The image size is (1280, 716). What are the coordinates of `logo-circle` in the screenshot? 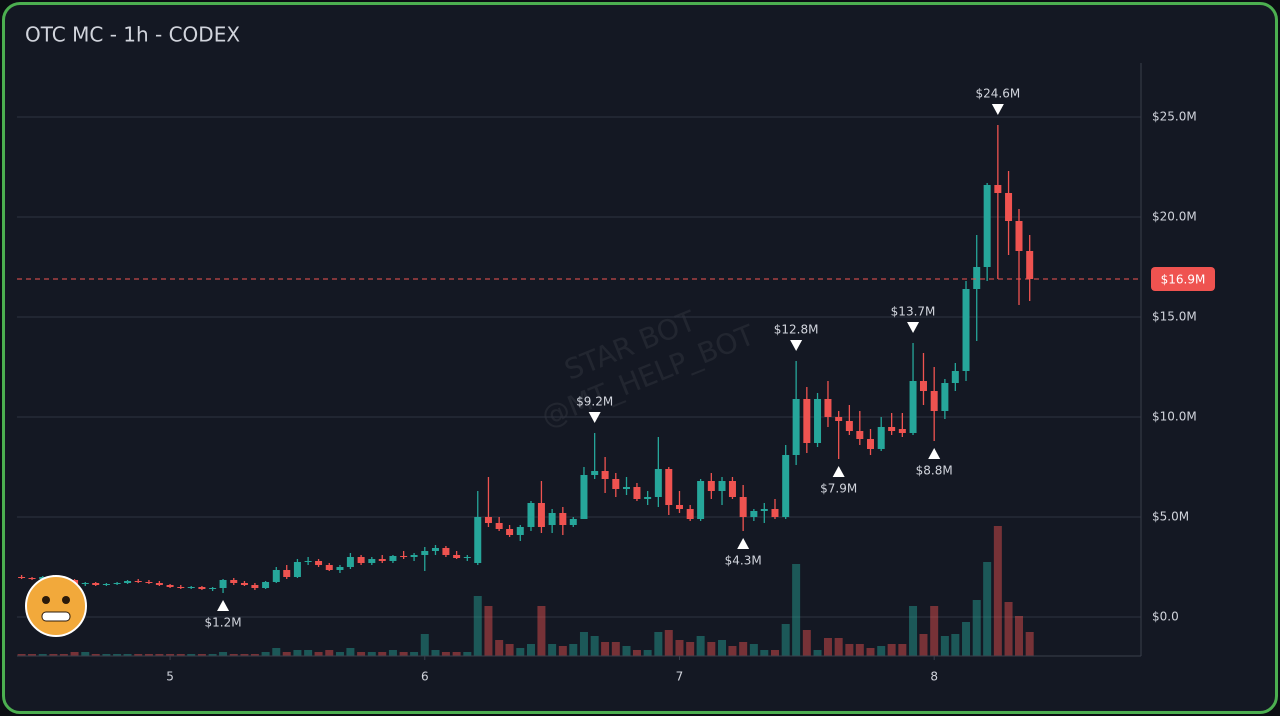 It's located at (56, 606).